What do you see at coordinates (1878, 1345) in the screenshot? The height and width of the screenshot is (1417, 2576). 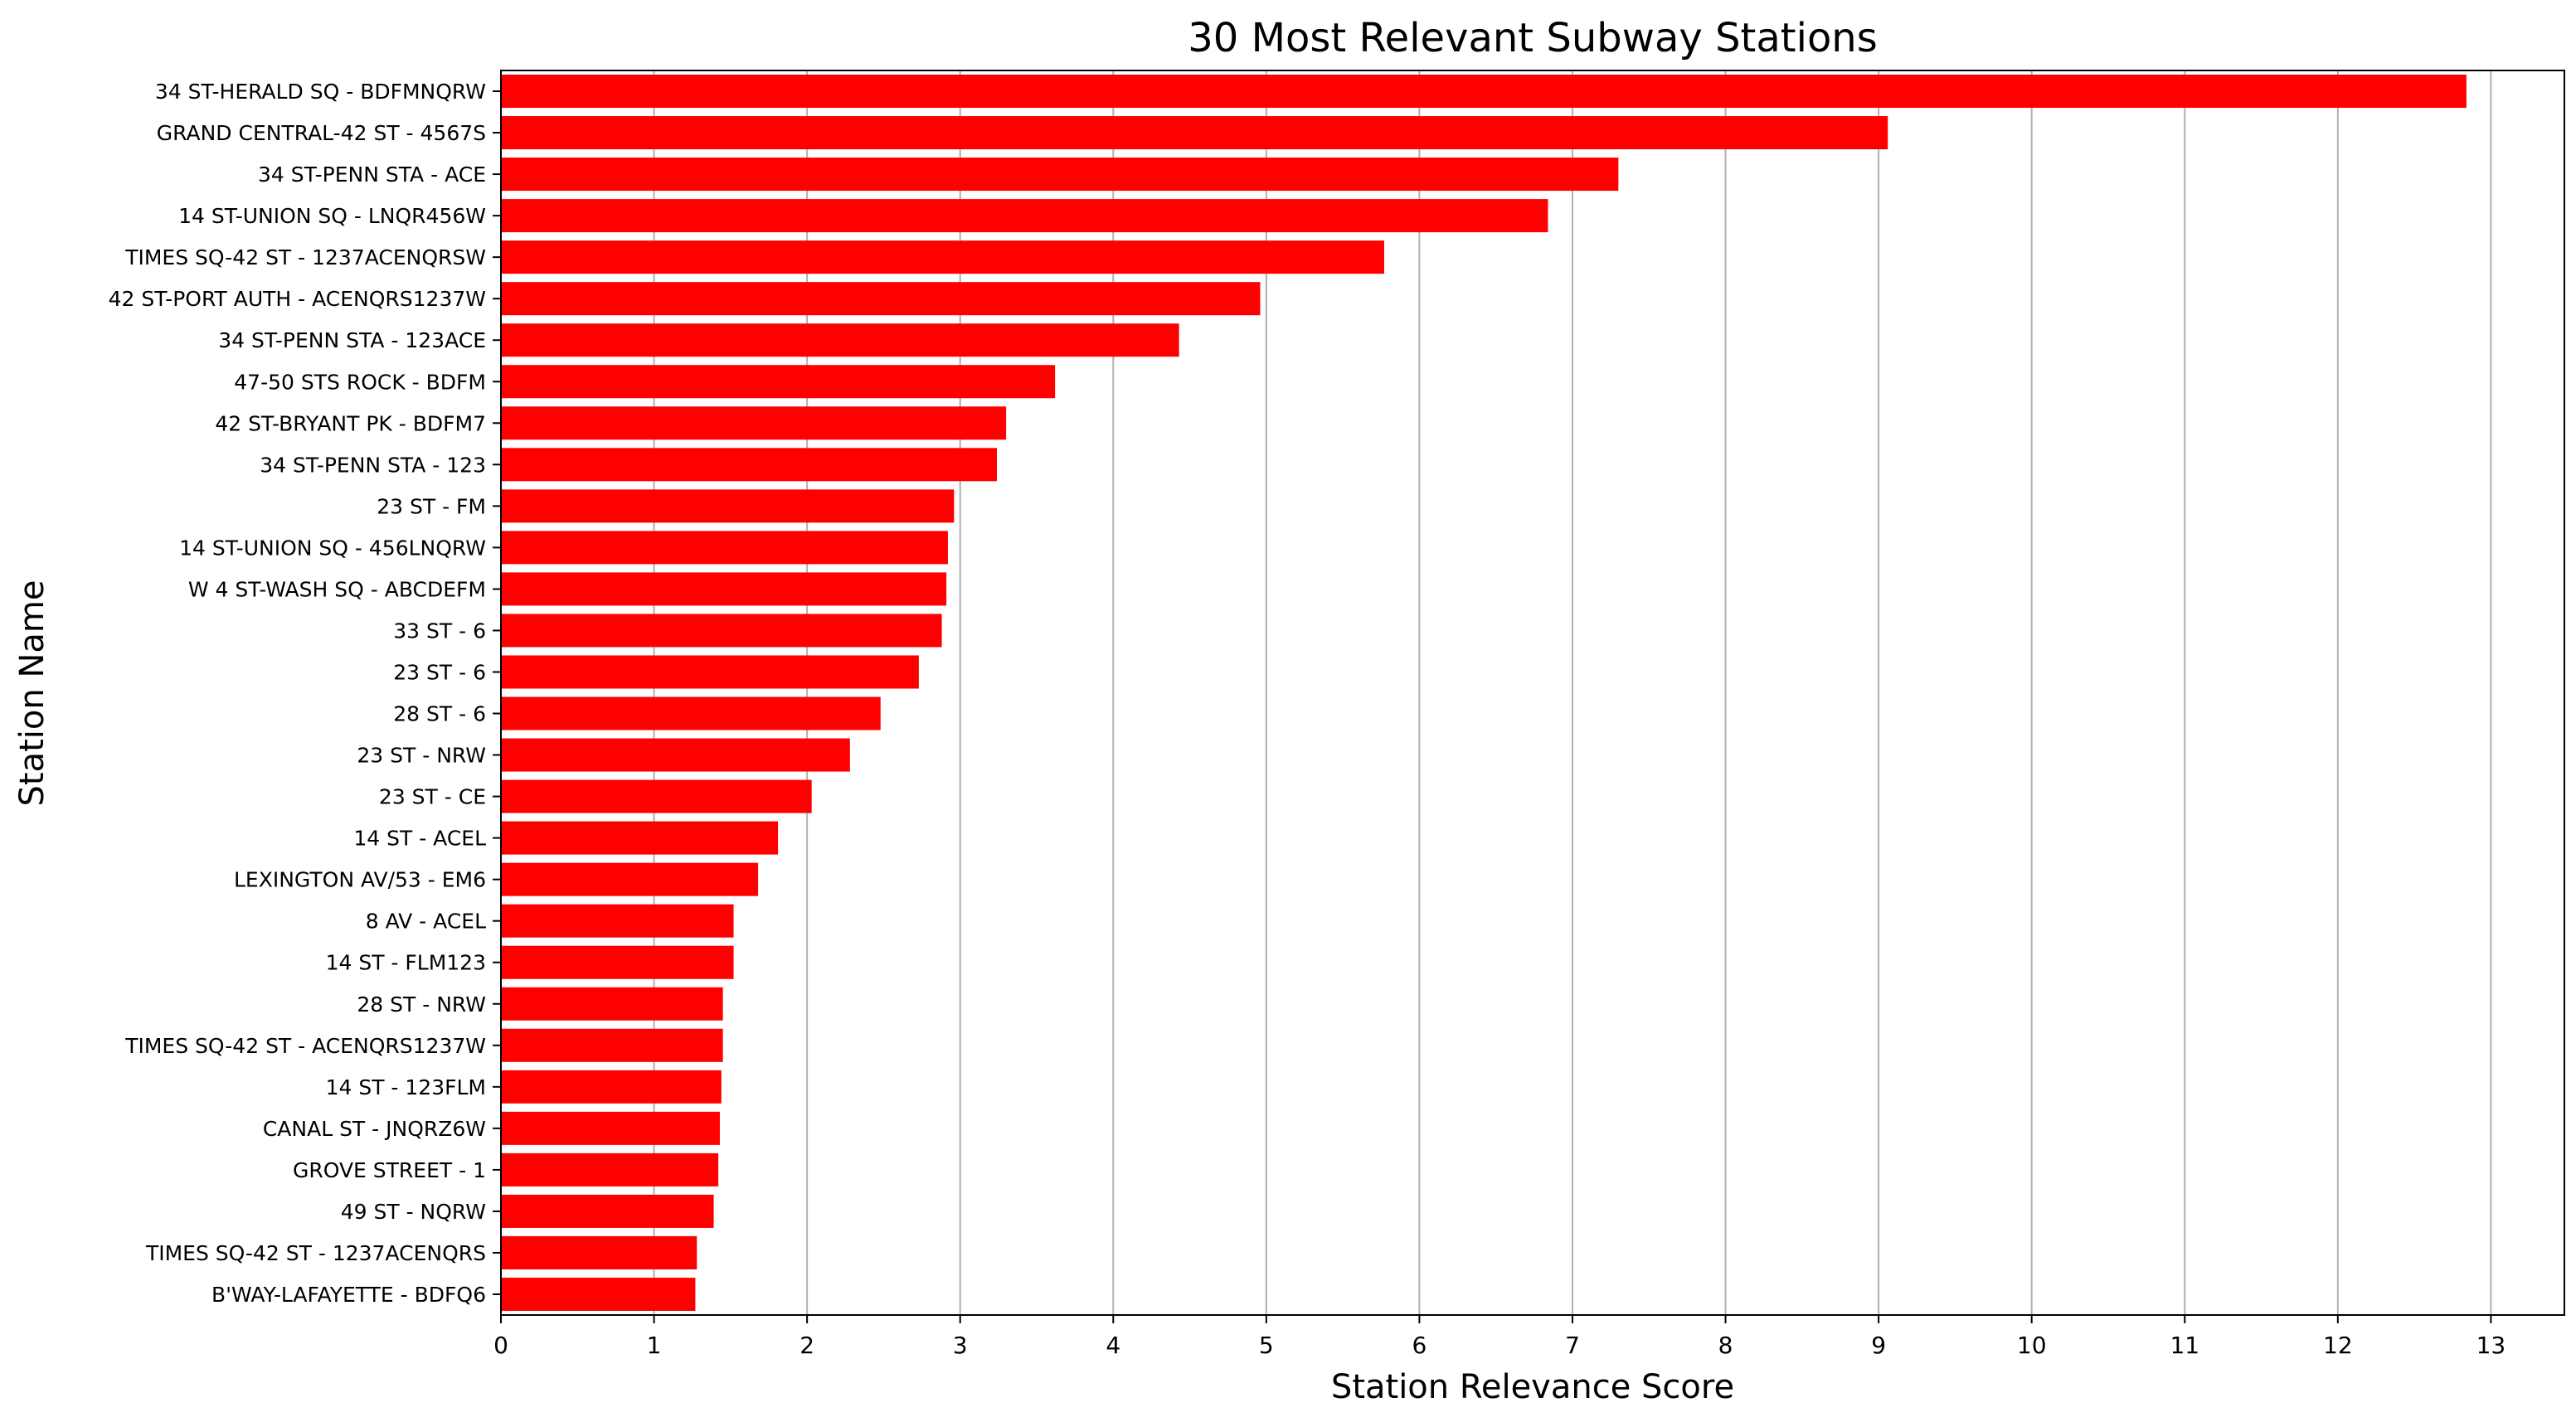 I see `x-tick-label: 9` at bounding box center [1878, 1345].